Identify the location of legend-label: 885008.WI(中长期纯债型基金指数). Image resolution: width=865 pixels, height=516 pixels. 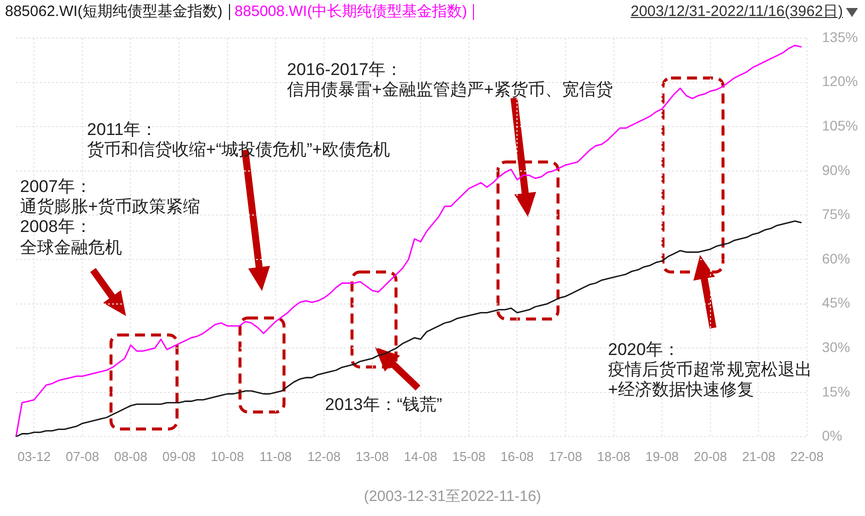
(354, 11).